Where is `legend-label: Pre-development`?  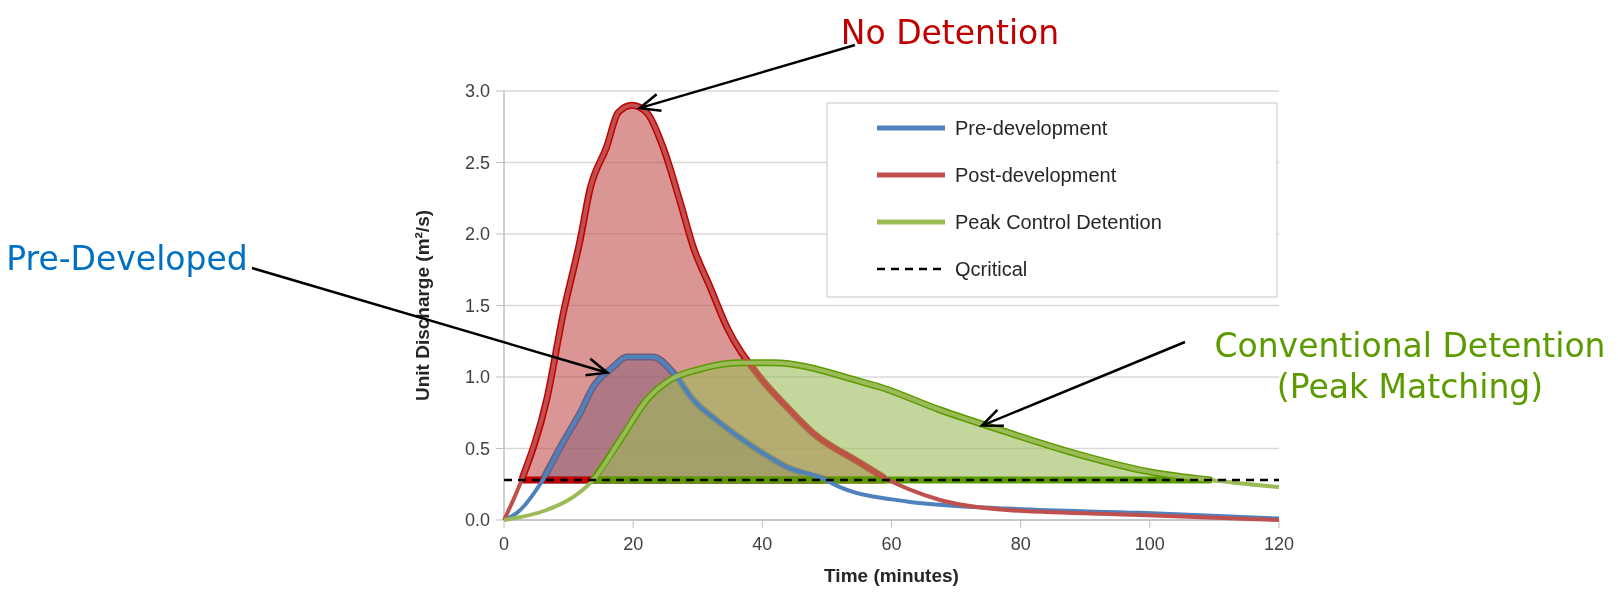
legend-label: Pre-development is located at coordinates (1031, 128).